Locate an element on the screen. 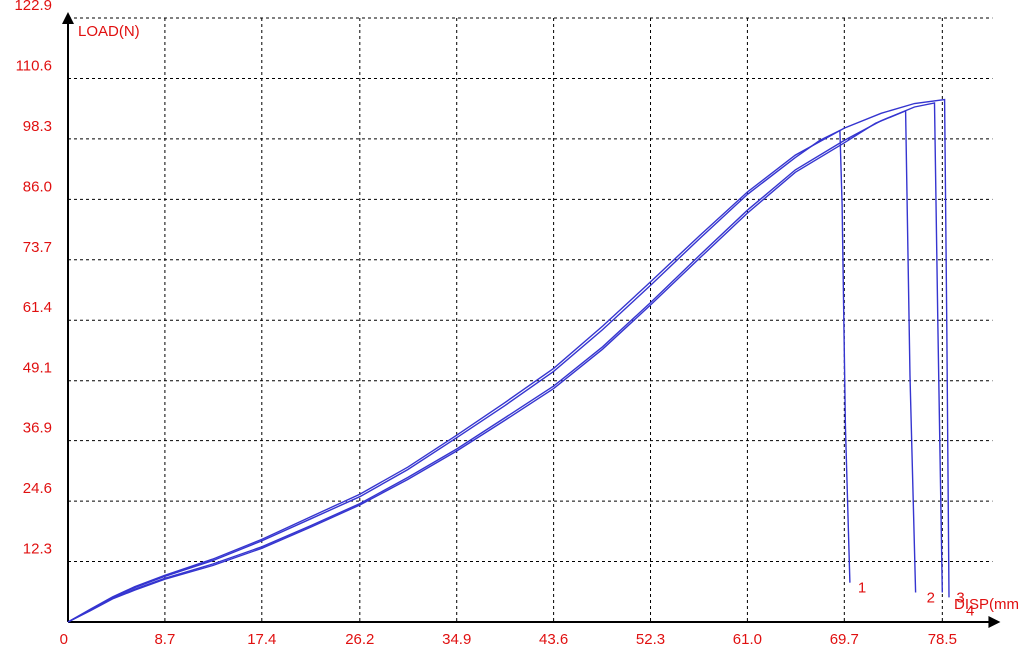 The image size is (1024, 652). x-tick-label: 8.7 is located at coordinates (164, 639).